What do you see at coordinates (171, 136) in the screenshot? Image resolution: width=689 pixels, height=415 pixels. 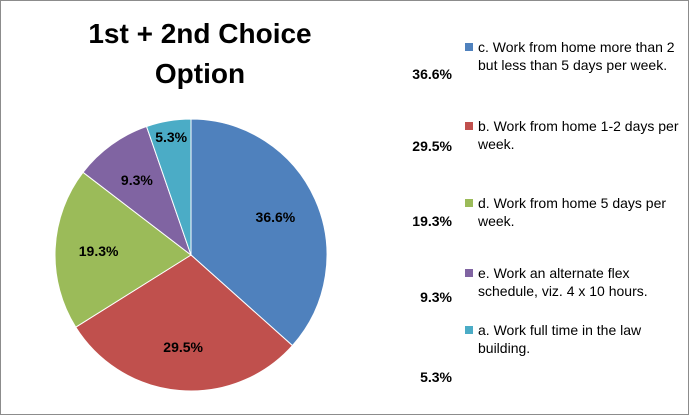 I see `data-label: 5.3%` at bounding box center [171, 136].